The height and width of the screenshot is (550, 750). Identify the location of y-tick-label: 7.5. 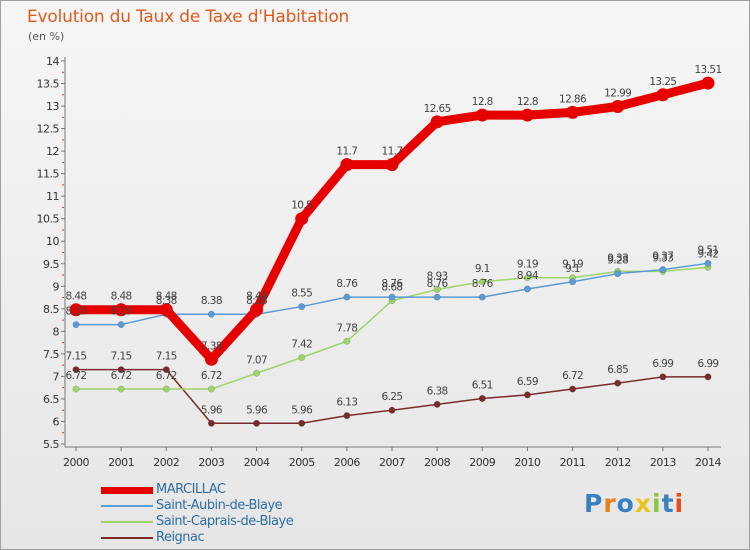
(51, 354).